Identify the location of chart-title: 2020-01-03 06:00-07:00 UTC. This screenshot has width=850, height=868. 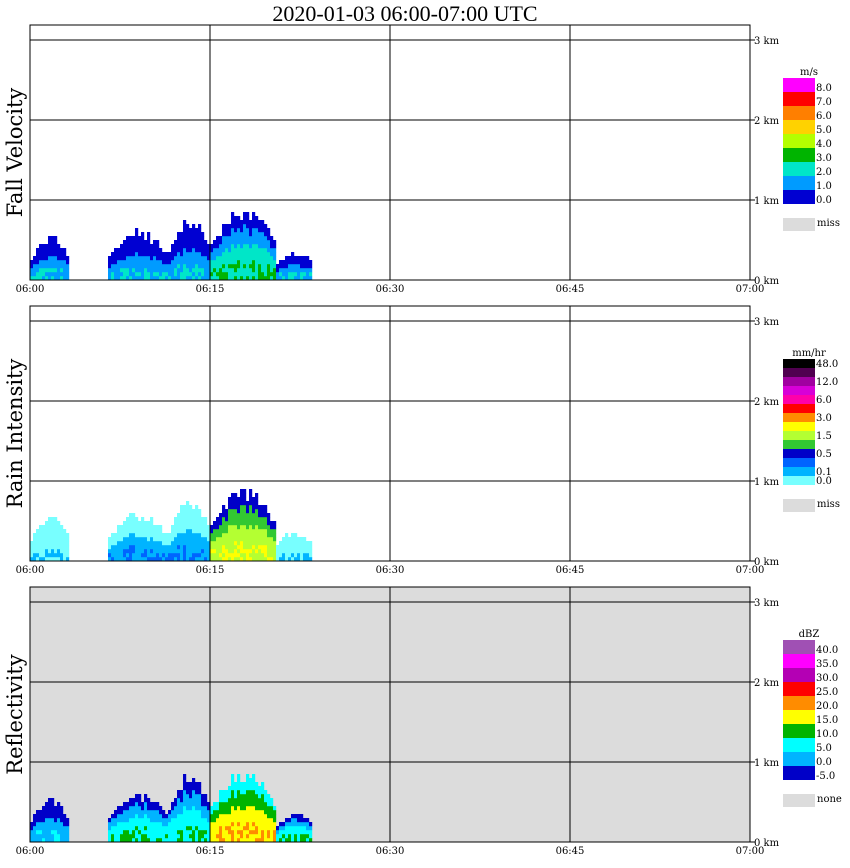
(405, 13).